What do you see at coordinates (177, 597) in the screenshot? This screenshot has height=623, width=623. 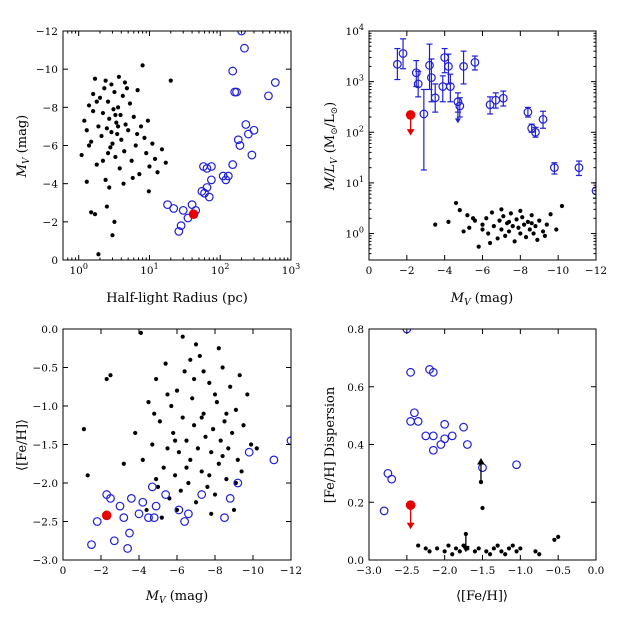 I see `p3-x-axis-label: MV (mag)` at bounding box center [177, 597].